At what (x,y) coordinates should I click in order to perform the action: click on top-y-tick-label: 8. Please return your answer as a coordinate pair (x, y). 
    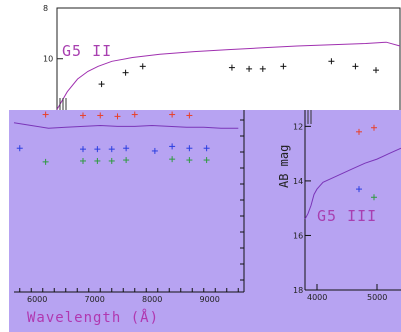
    Looking at the image, I should click on (45, 8).